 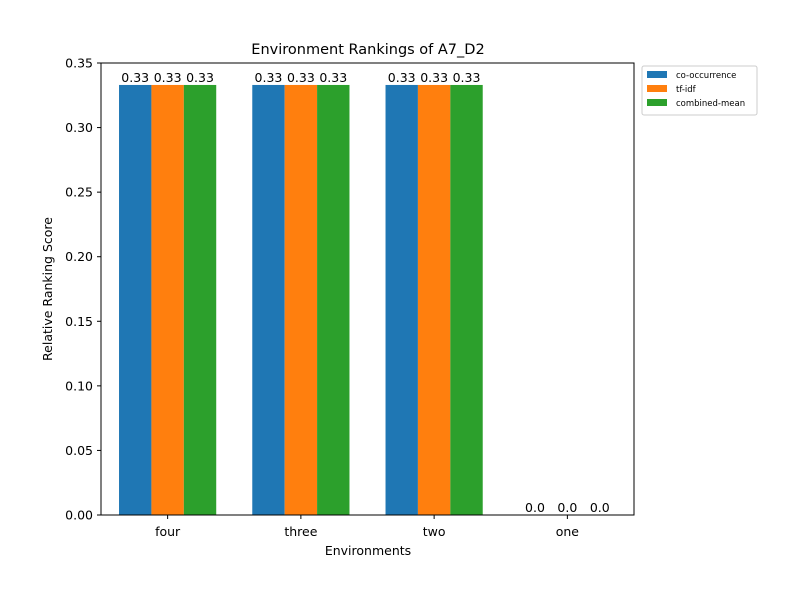 What do you see at coordinates (706, 76) in the screenshot?
I see `legend-label: co-occurrence` at bounding box center [706, 76].